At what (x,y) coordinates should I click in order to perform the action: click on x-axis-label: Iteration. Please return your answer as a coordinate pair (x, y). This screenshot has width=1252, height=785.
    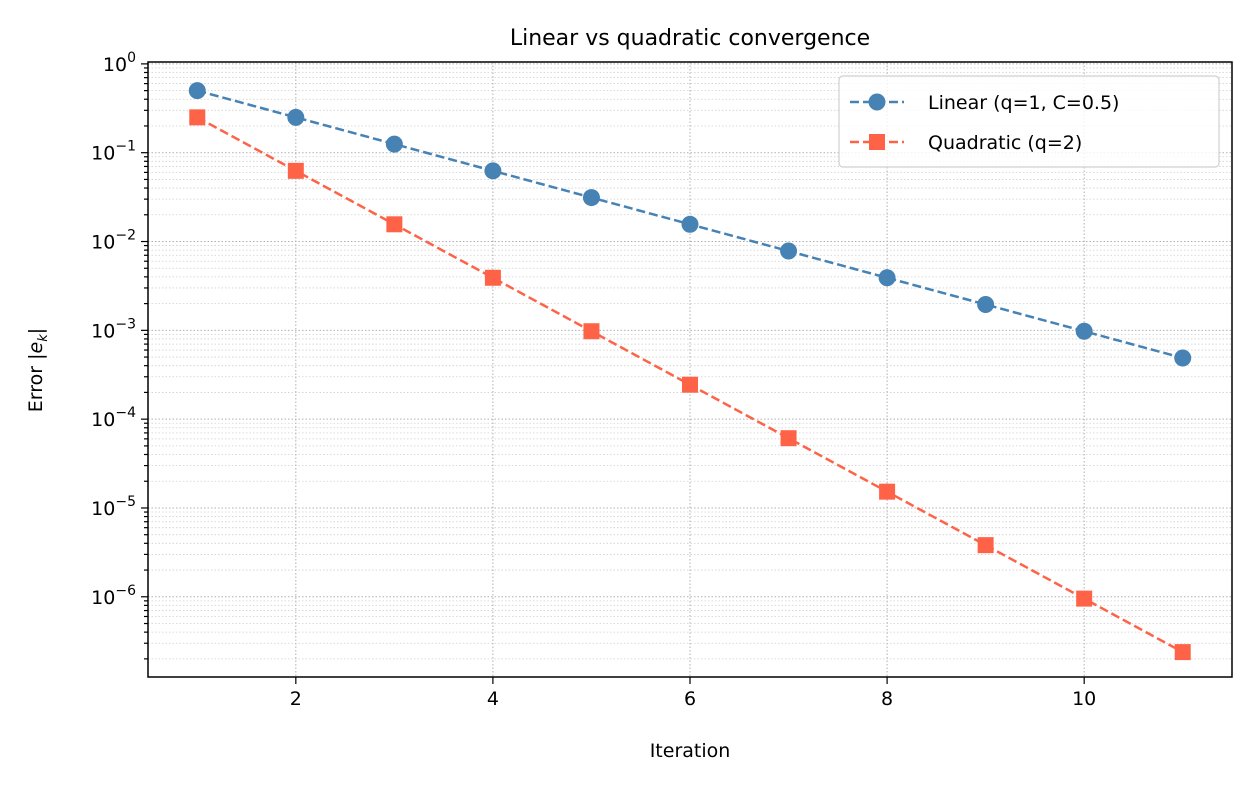
    Looking at the image, I should click on (690, 751).